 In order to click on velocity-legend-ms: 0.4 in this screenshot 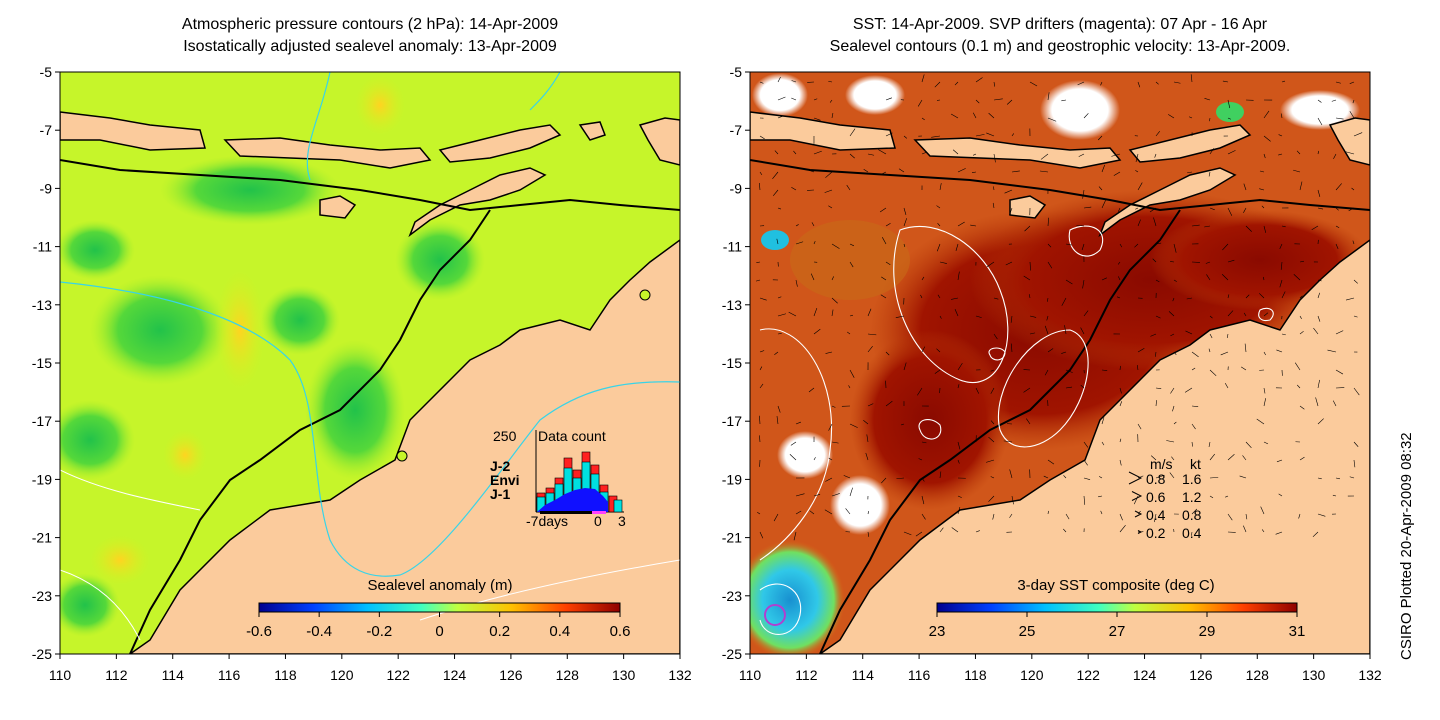, I will do `click(1156, 515)`.